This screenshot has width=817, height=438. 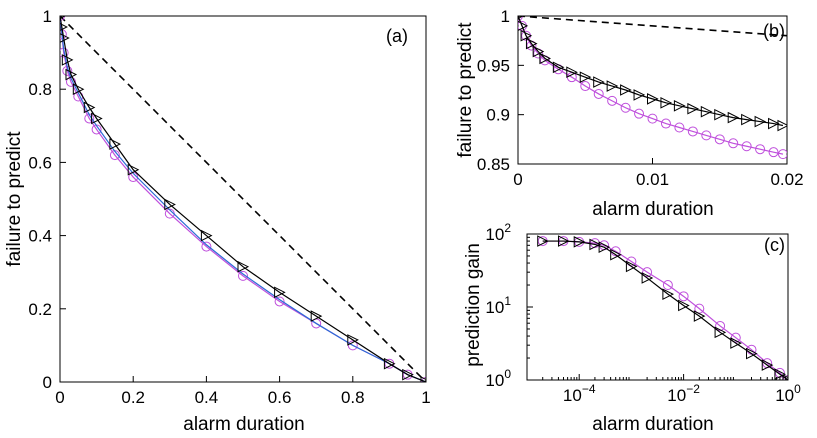 What do you see at coordinates (59, 397) in the screenshot?
I see `panel-a-x-tick-label: 0` at bounding box center [59, 397].